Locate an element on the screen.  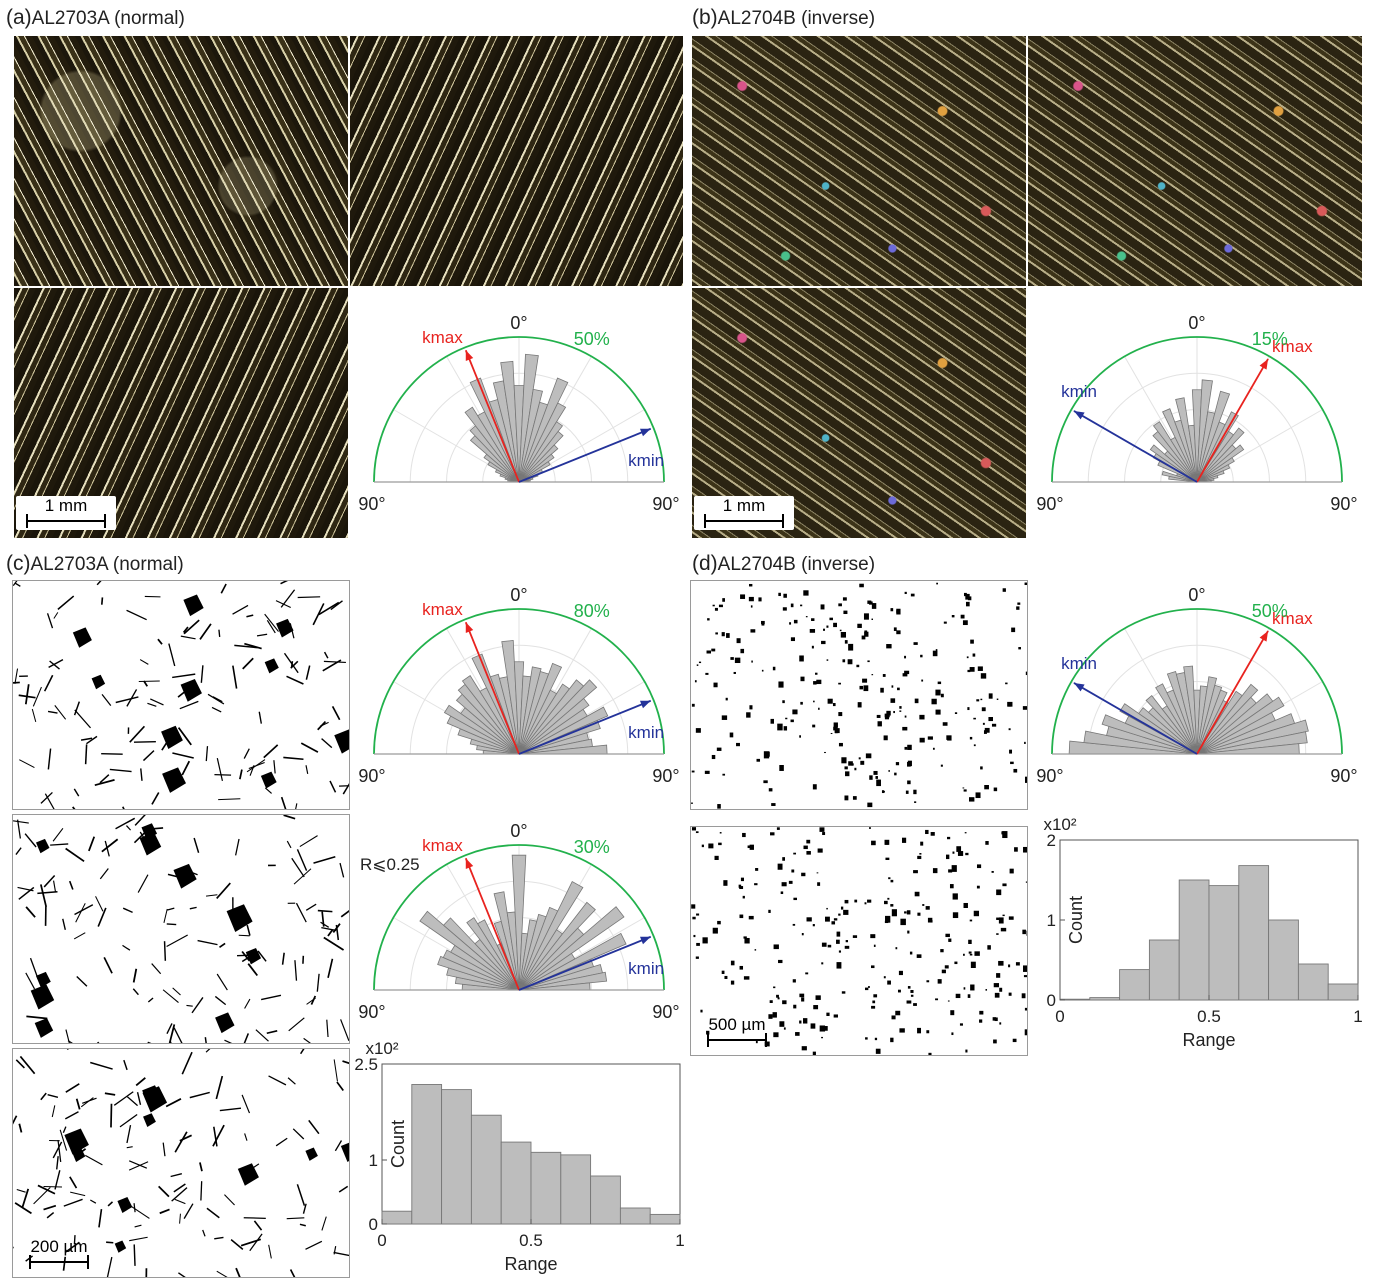
hist-multiplier: x10² is located at coordinates (381, 1048).